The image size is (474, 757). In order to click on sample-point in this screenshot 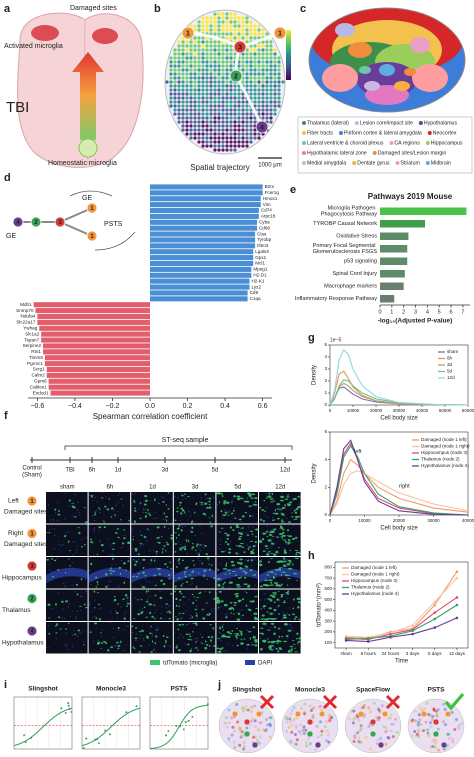, I will do `click(109, 734)`.